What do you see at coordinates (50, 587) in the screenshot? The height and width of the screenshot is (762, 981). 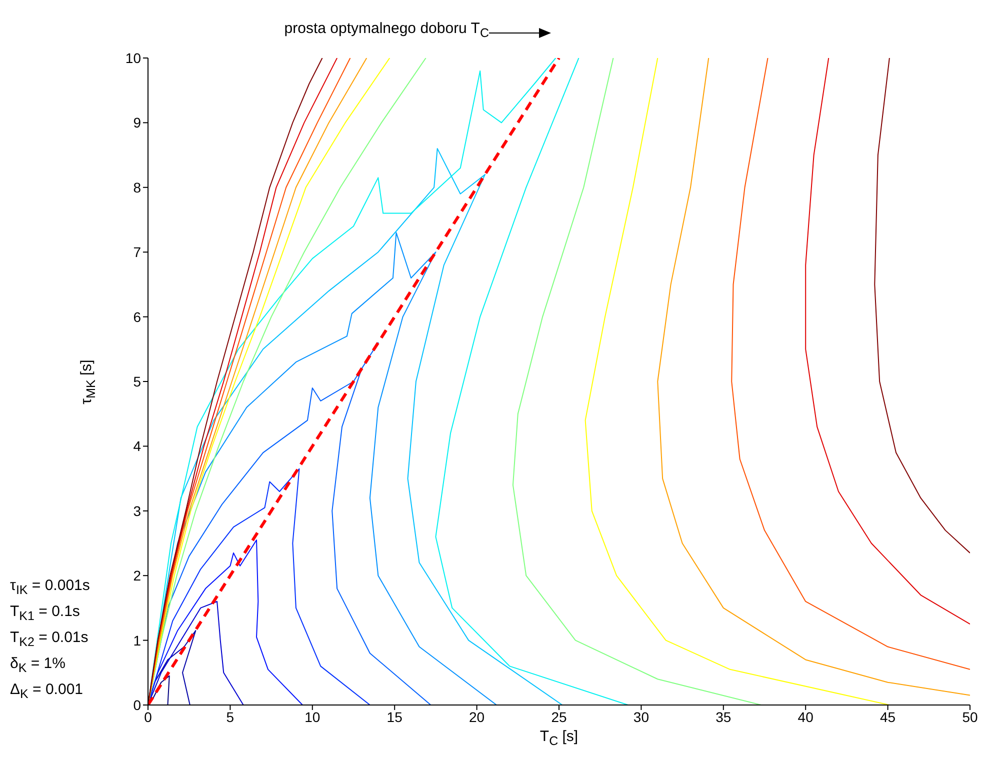 I see `text: τ$_{IK}$ = 0.001s` at bounding box center [50, 587].